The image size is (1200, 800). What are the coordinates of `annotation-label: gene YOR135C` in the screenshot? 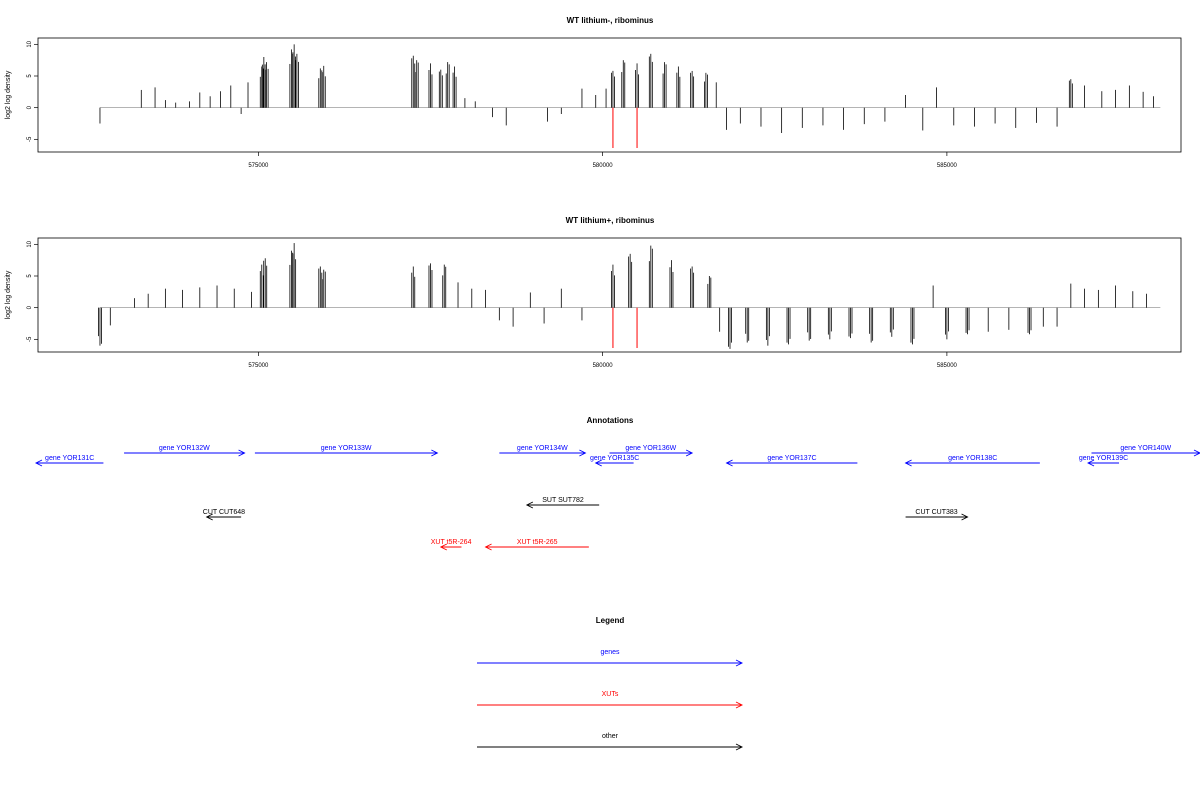 It's located at (614, 458).